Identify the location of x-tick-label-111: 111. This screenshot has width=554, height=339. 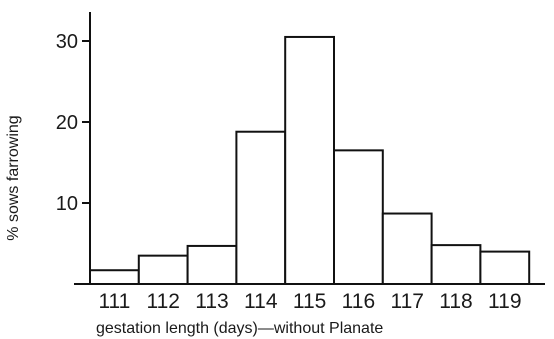
(114, 301).